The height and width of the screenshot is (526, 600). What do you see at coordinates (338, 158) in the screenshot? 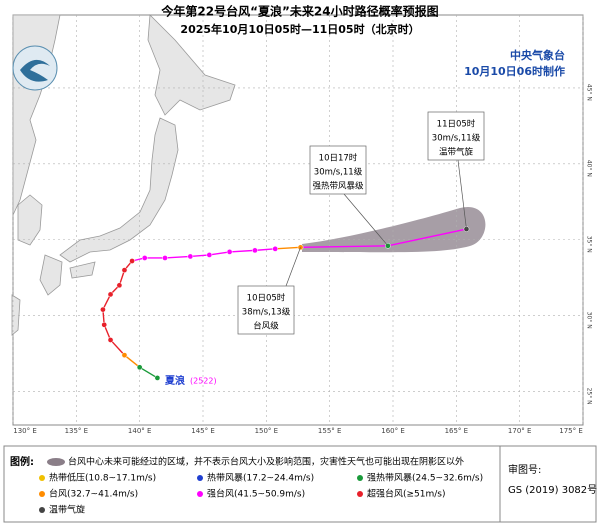
I see `callout-text: 10日17时` at bounding box center [338, 158].